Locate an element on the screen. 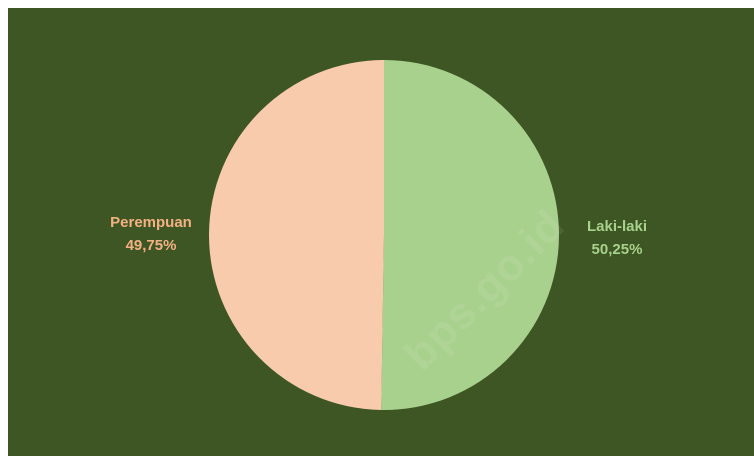  slice-label-perempuan: Perempuan is located at coordinates (151, 222).